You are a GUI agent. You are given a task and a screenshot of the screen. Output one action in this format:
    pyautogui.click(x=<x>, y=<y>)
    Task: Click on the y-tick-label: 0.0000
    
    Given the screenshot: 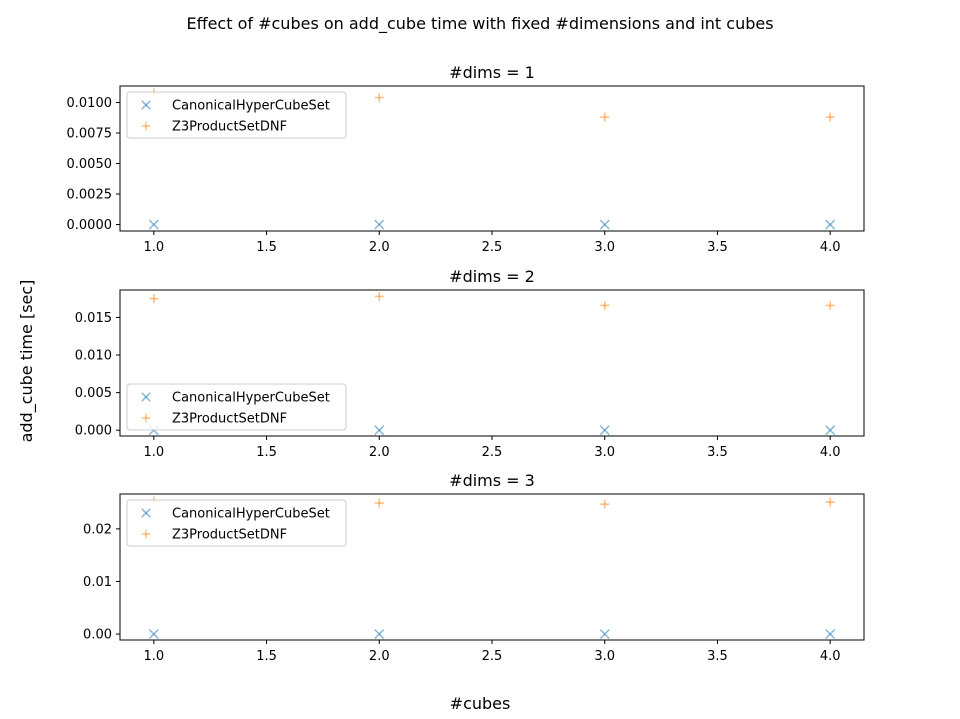 What is the action you would take?
    pyautogui.click(x=90, y=225)
    